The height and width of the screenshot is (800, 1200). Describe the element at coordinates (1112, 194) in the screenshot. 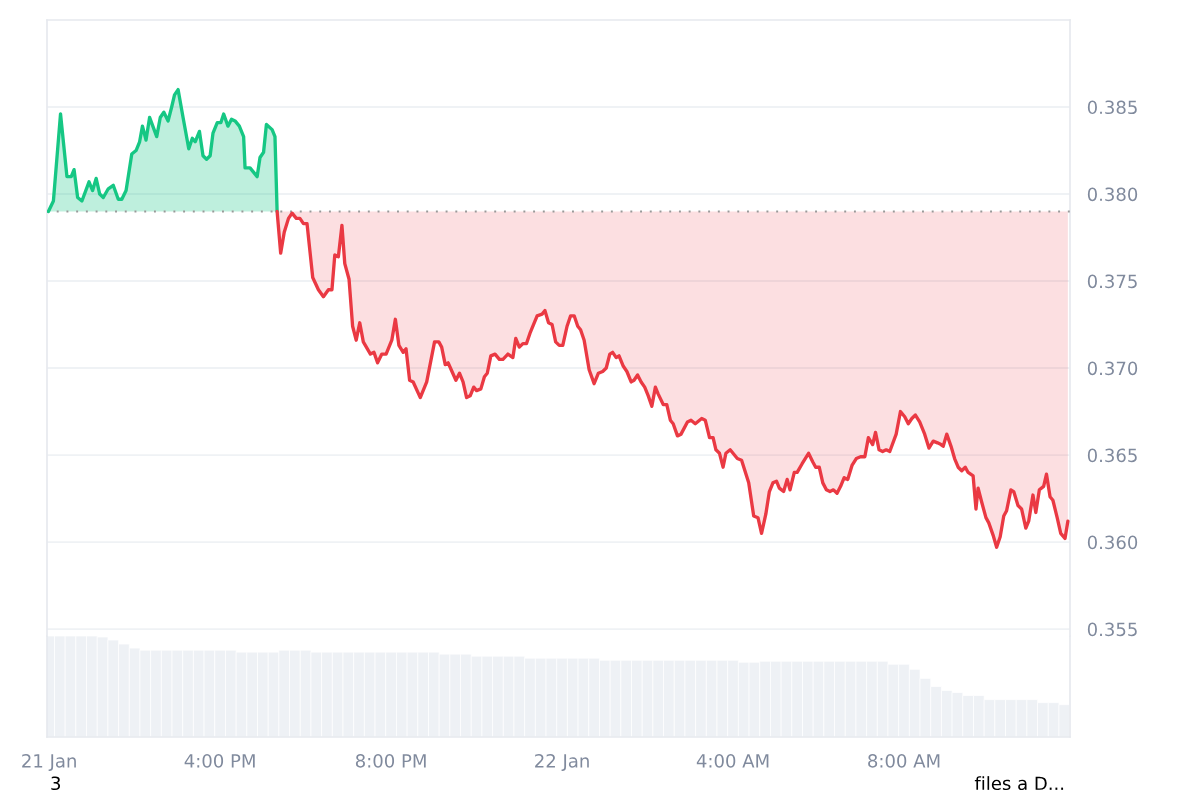

I see `y-tick-label: 0.380` at that location.